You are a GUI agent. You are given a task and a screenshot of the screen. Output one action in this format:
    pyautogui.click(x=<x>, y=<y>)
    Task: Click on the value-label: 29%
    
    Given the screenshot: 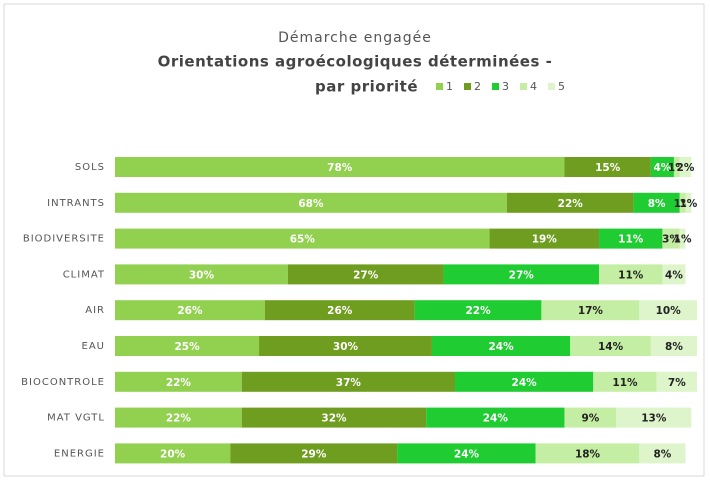 What is the action you would take?
    pyautogui.click(x=314, y=454)
    